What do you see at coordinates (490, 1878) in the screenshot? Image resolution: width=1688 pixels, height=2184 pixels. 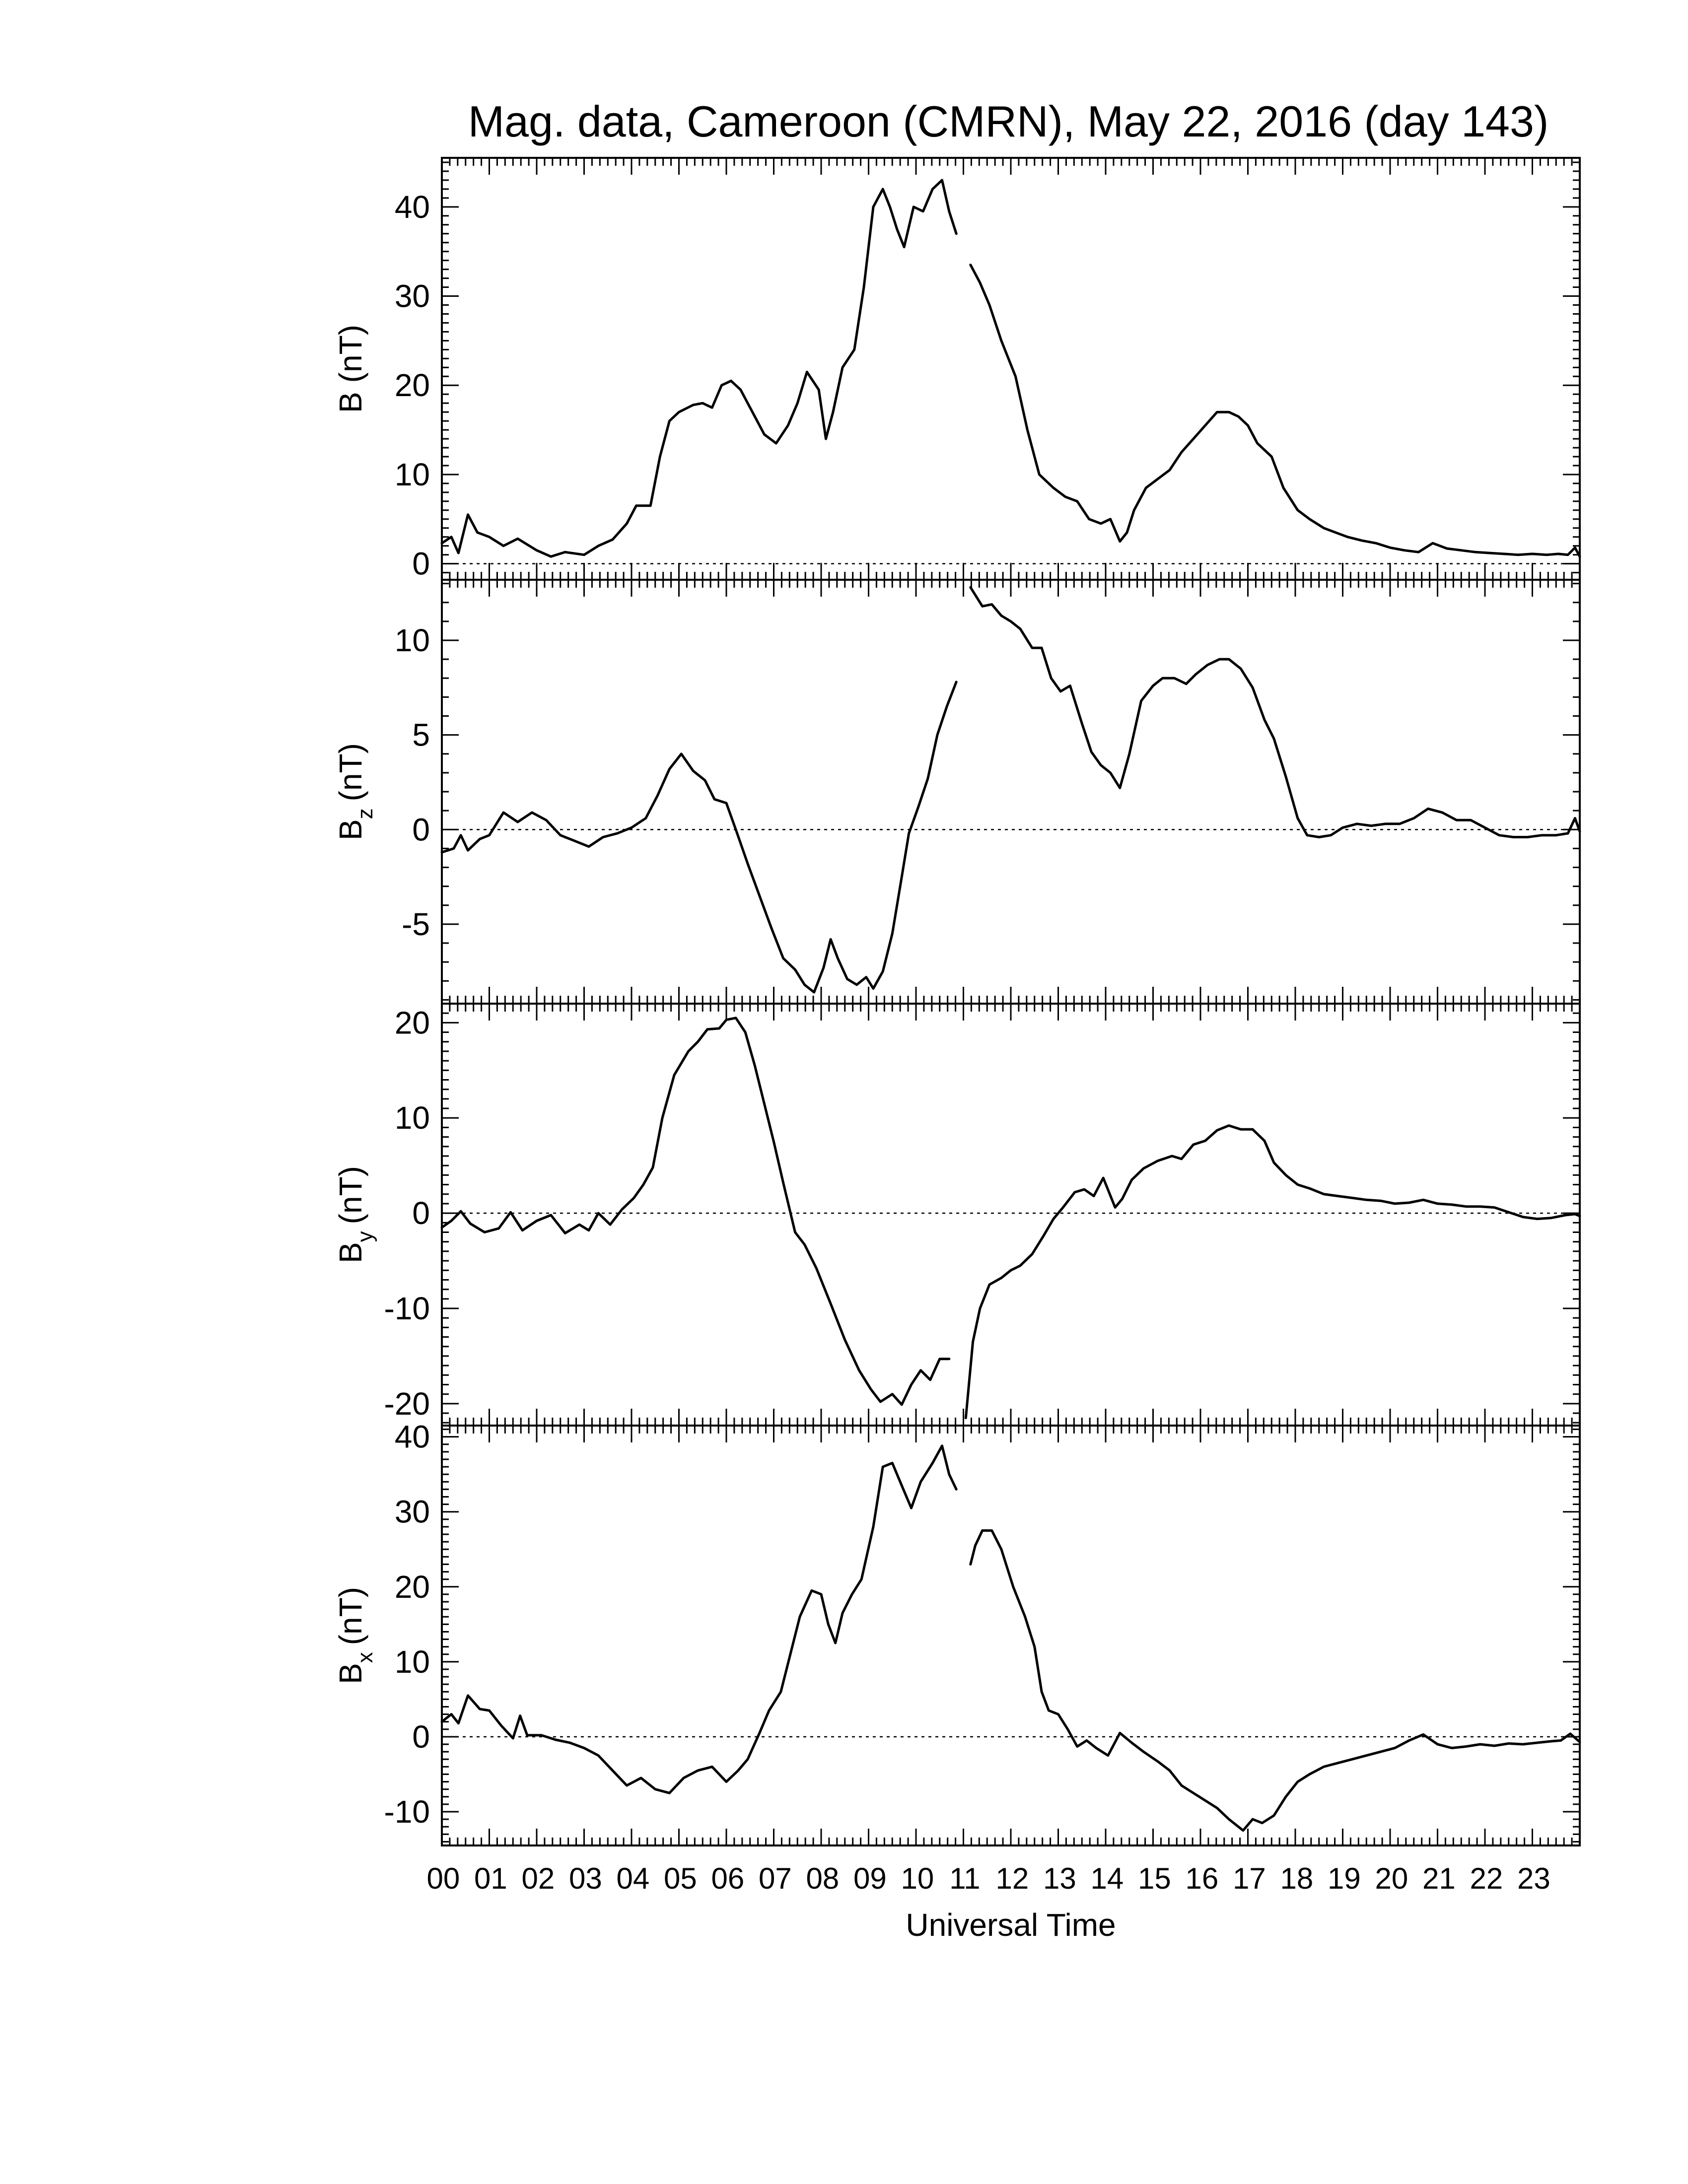 I see `x-tick-label: 01` at bounding box center [490, 1878].